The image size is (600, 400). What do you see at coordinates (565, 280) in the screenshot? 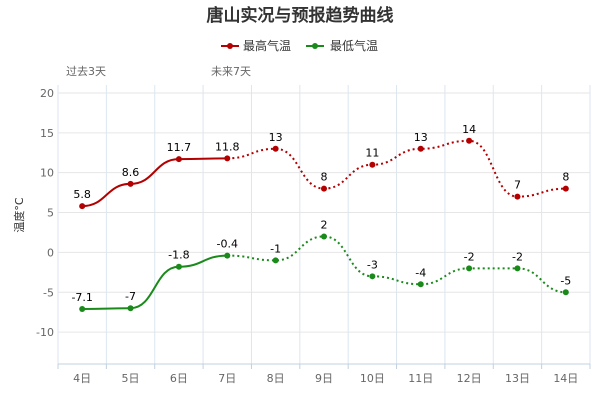
I see `series-low-data-label: -5` at bounding box center [565, 280].